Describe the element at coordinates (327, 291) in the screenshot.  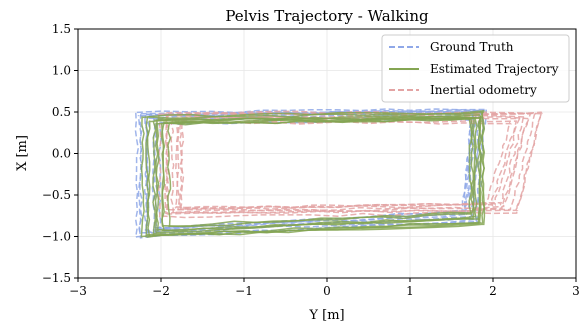
I see `x-tick-label: 0` at that location.